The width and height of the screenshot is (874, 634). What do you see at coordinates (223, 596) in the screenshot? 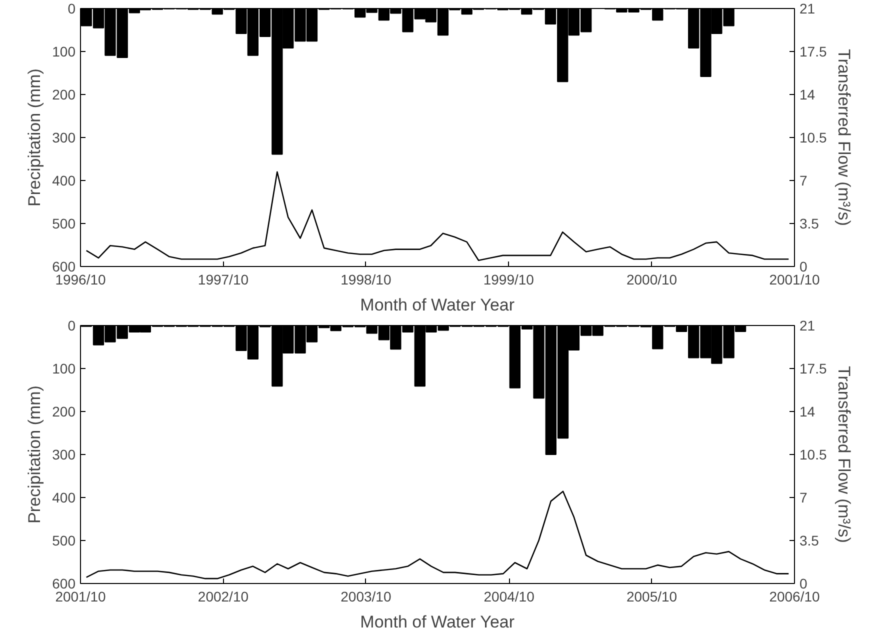
I see `x-tick-label: 2002/10` at bounding box center [223, 596].